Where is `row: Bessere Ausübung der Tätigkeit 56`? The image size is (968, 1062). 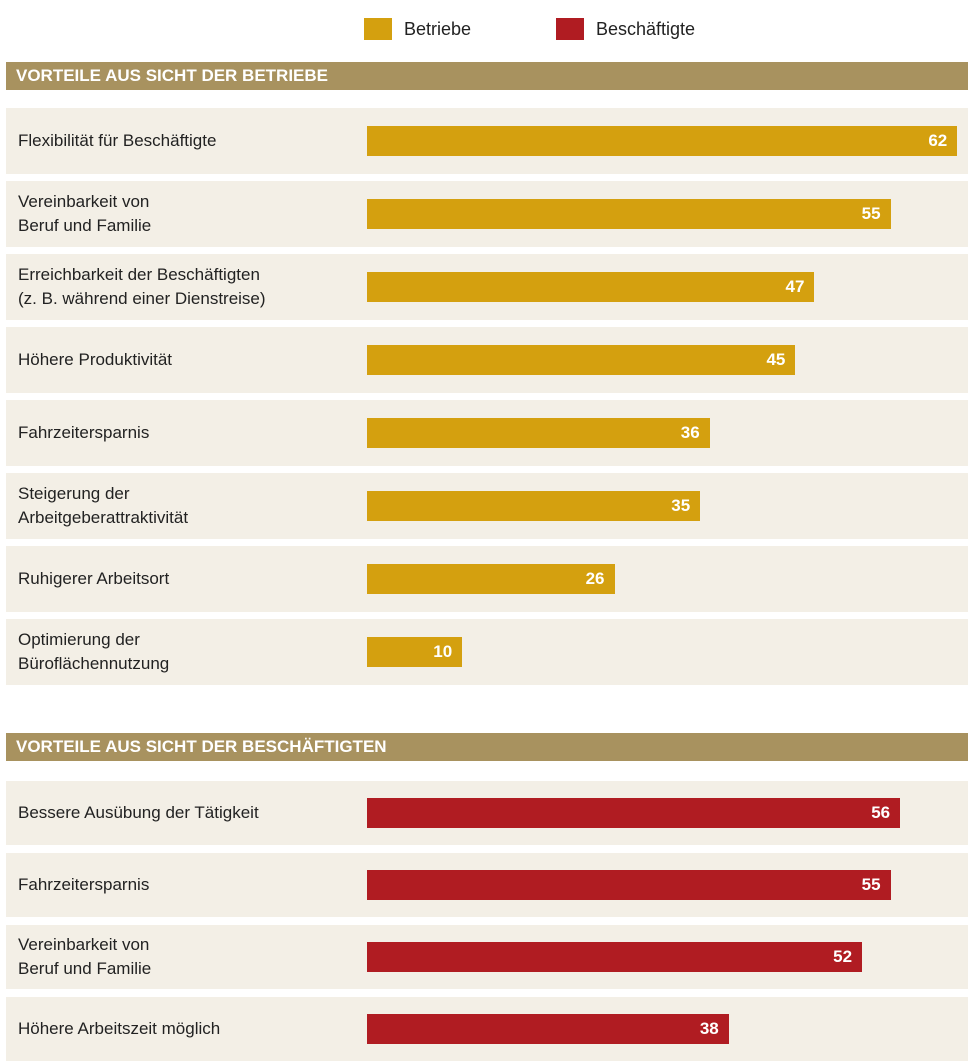
row: Bessere Ausübung der Tätigkeit 56 is located at coordinates (487, 813).